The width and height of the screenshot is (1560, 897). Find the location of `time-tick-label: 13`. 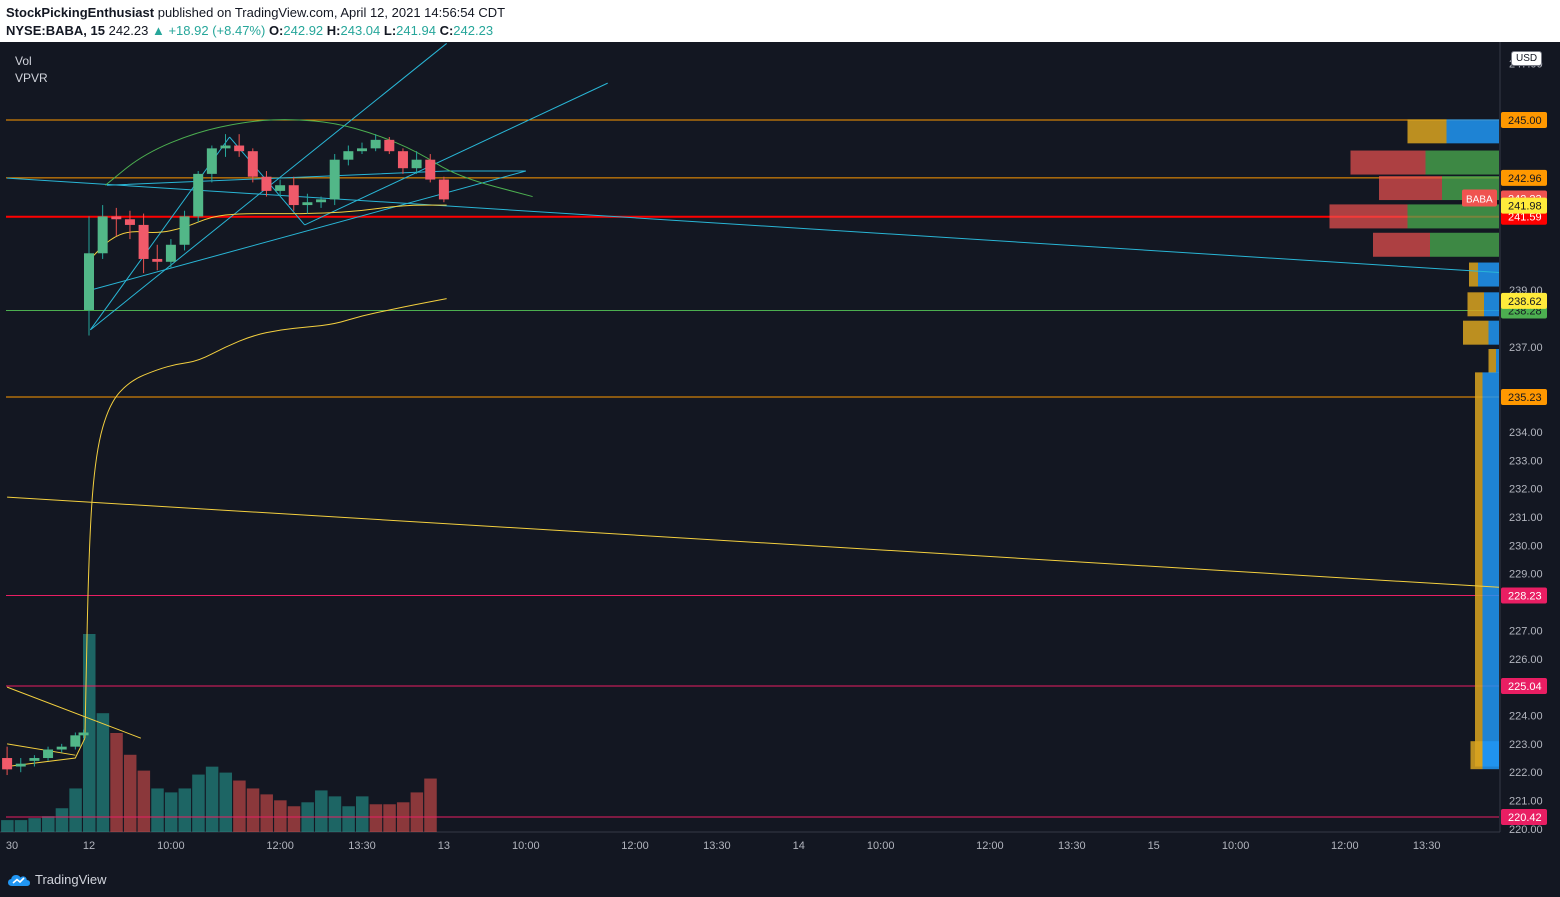

time-tick-label: 13 is located at coordinates (444, 846).